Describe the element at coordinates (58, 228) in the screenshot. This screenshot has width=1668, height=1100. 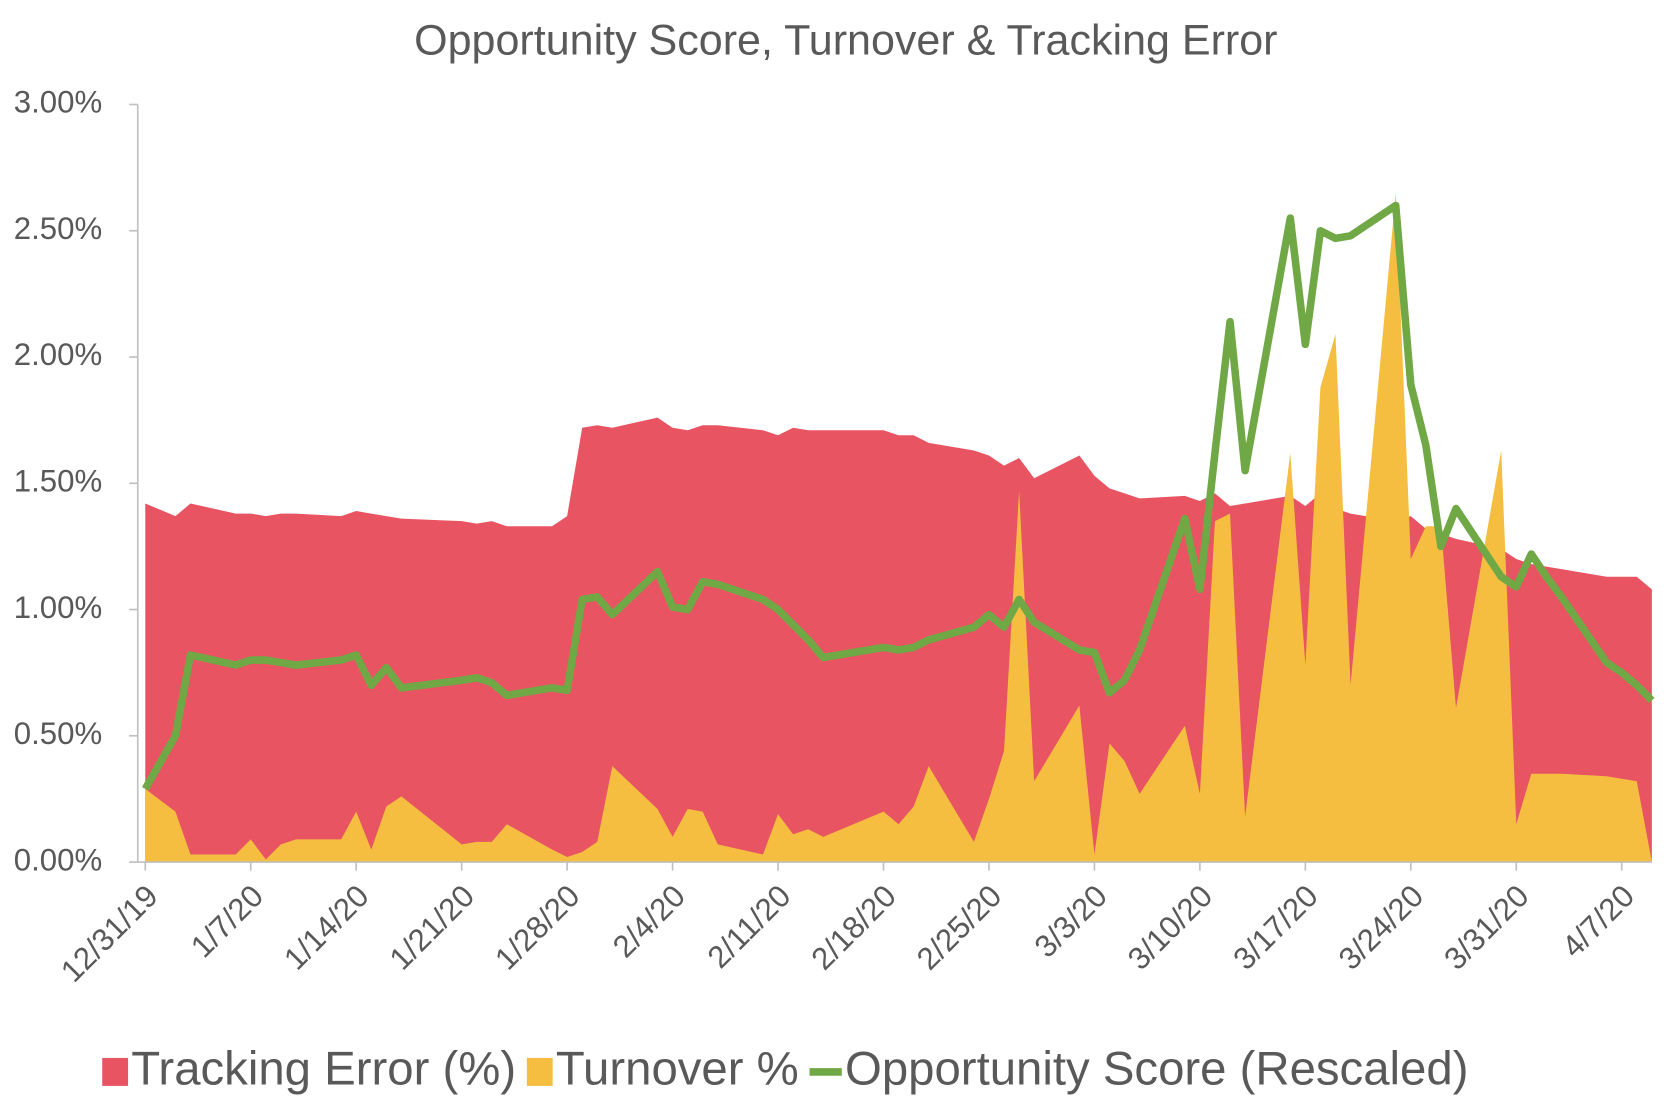
I see `y-tick-label: 2.50%` at that location.